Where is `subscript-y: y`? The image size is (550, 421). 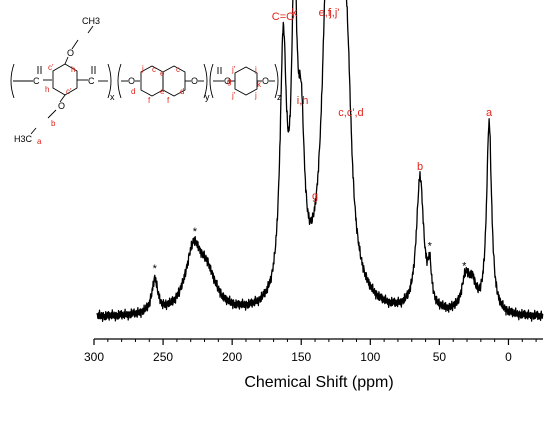 subscript-y: y is located at coordinates (207, 97).